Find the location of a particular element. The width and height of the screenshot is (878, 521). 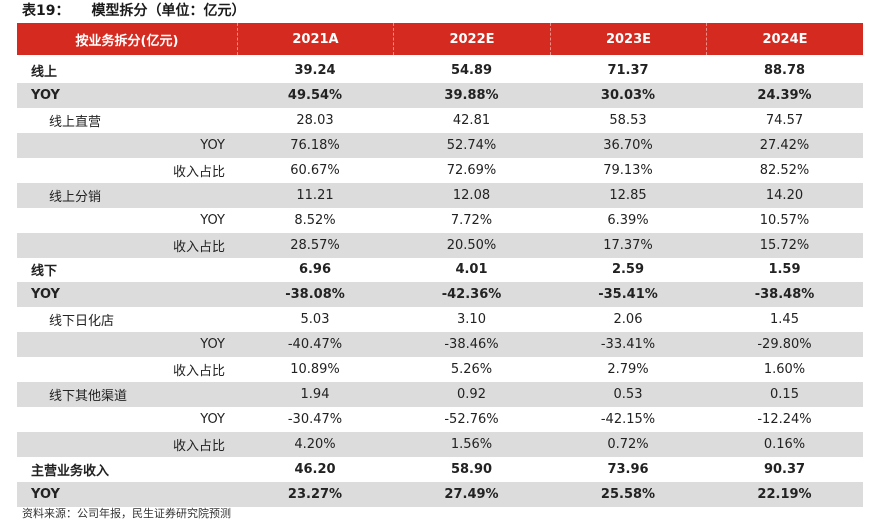

table-row: 收入占比 60.67% 72.69% 79.13% 82.52% is located at coordinates (440, 170).